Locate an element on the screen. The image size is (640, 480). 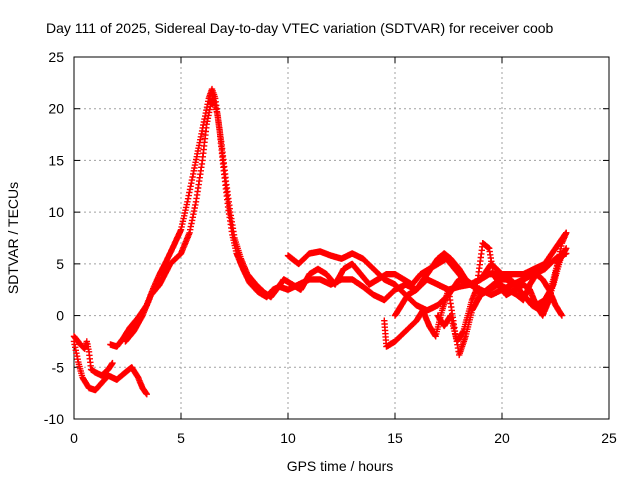
series-track-h is located at coordinates (500, 292).